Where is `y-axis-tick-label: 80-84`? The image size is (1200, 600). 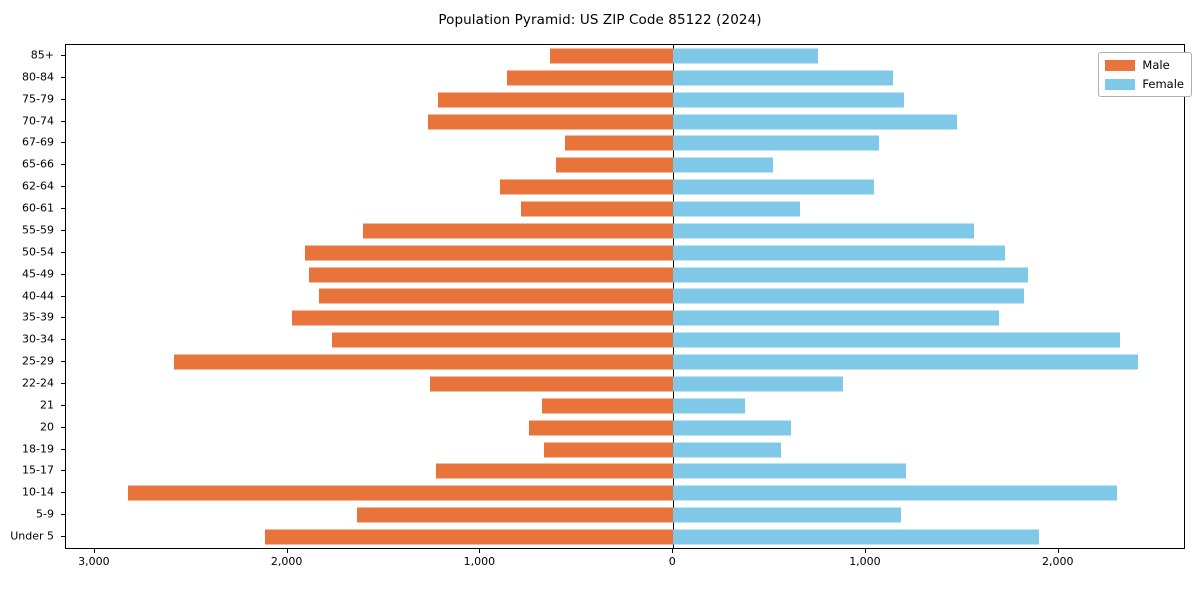
y-axis-tick-label: 80-84 is located at coordinates (38, 77).